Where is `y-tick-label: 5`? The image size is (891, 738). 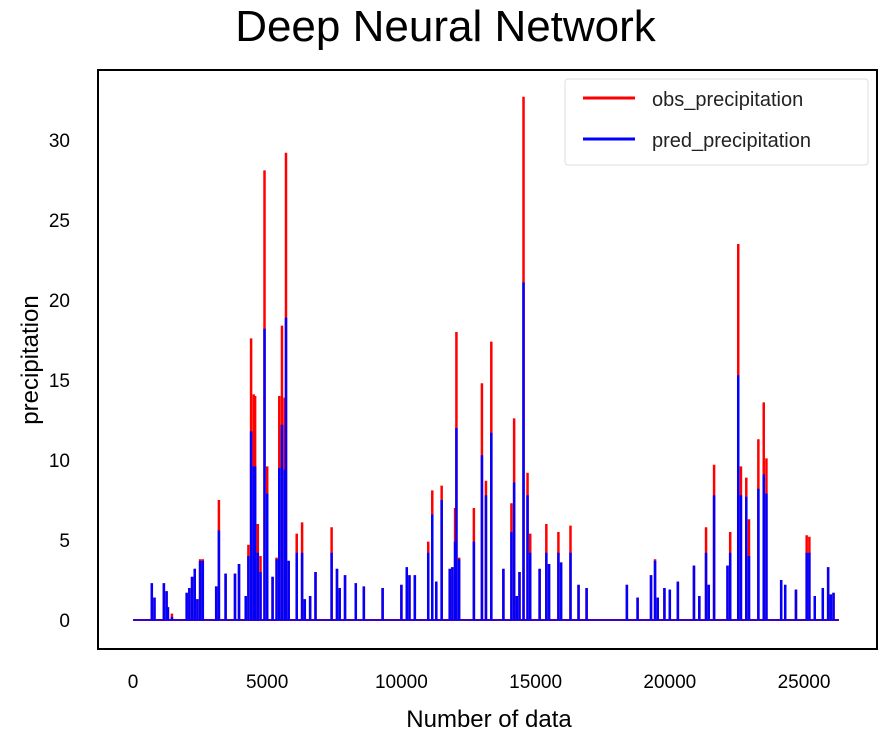 y-tick-label: 5 is located at coordinates (64, 541).